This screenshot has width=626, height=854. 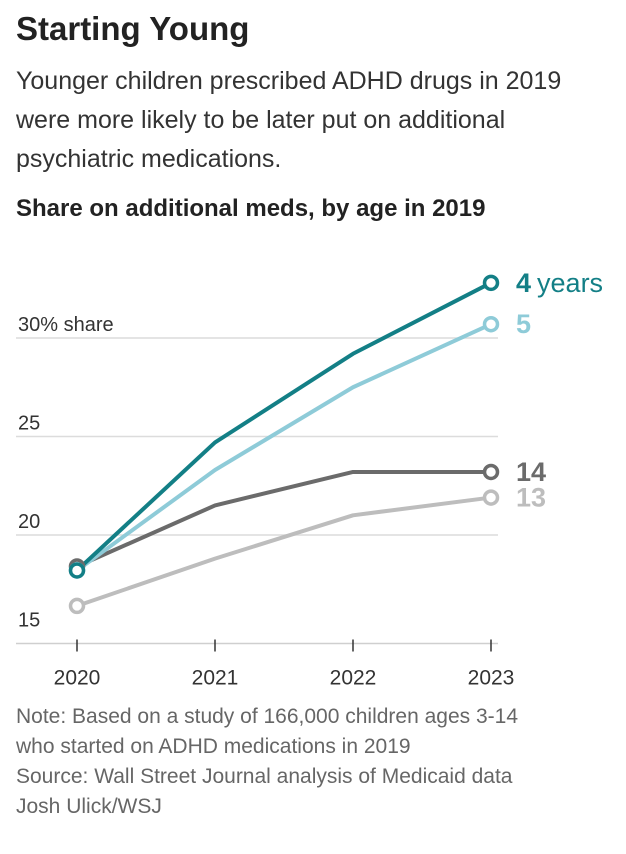 What do you see at coordinates (66, 325) in the screenshot?
I see `y-tick-label-30: 30% share` at bounding box center [66, 325].